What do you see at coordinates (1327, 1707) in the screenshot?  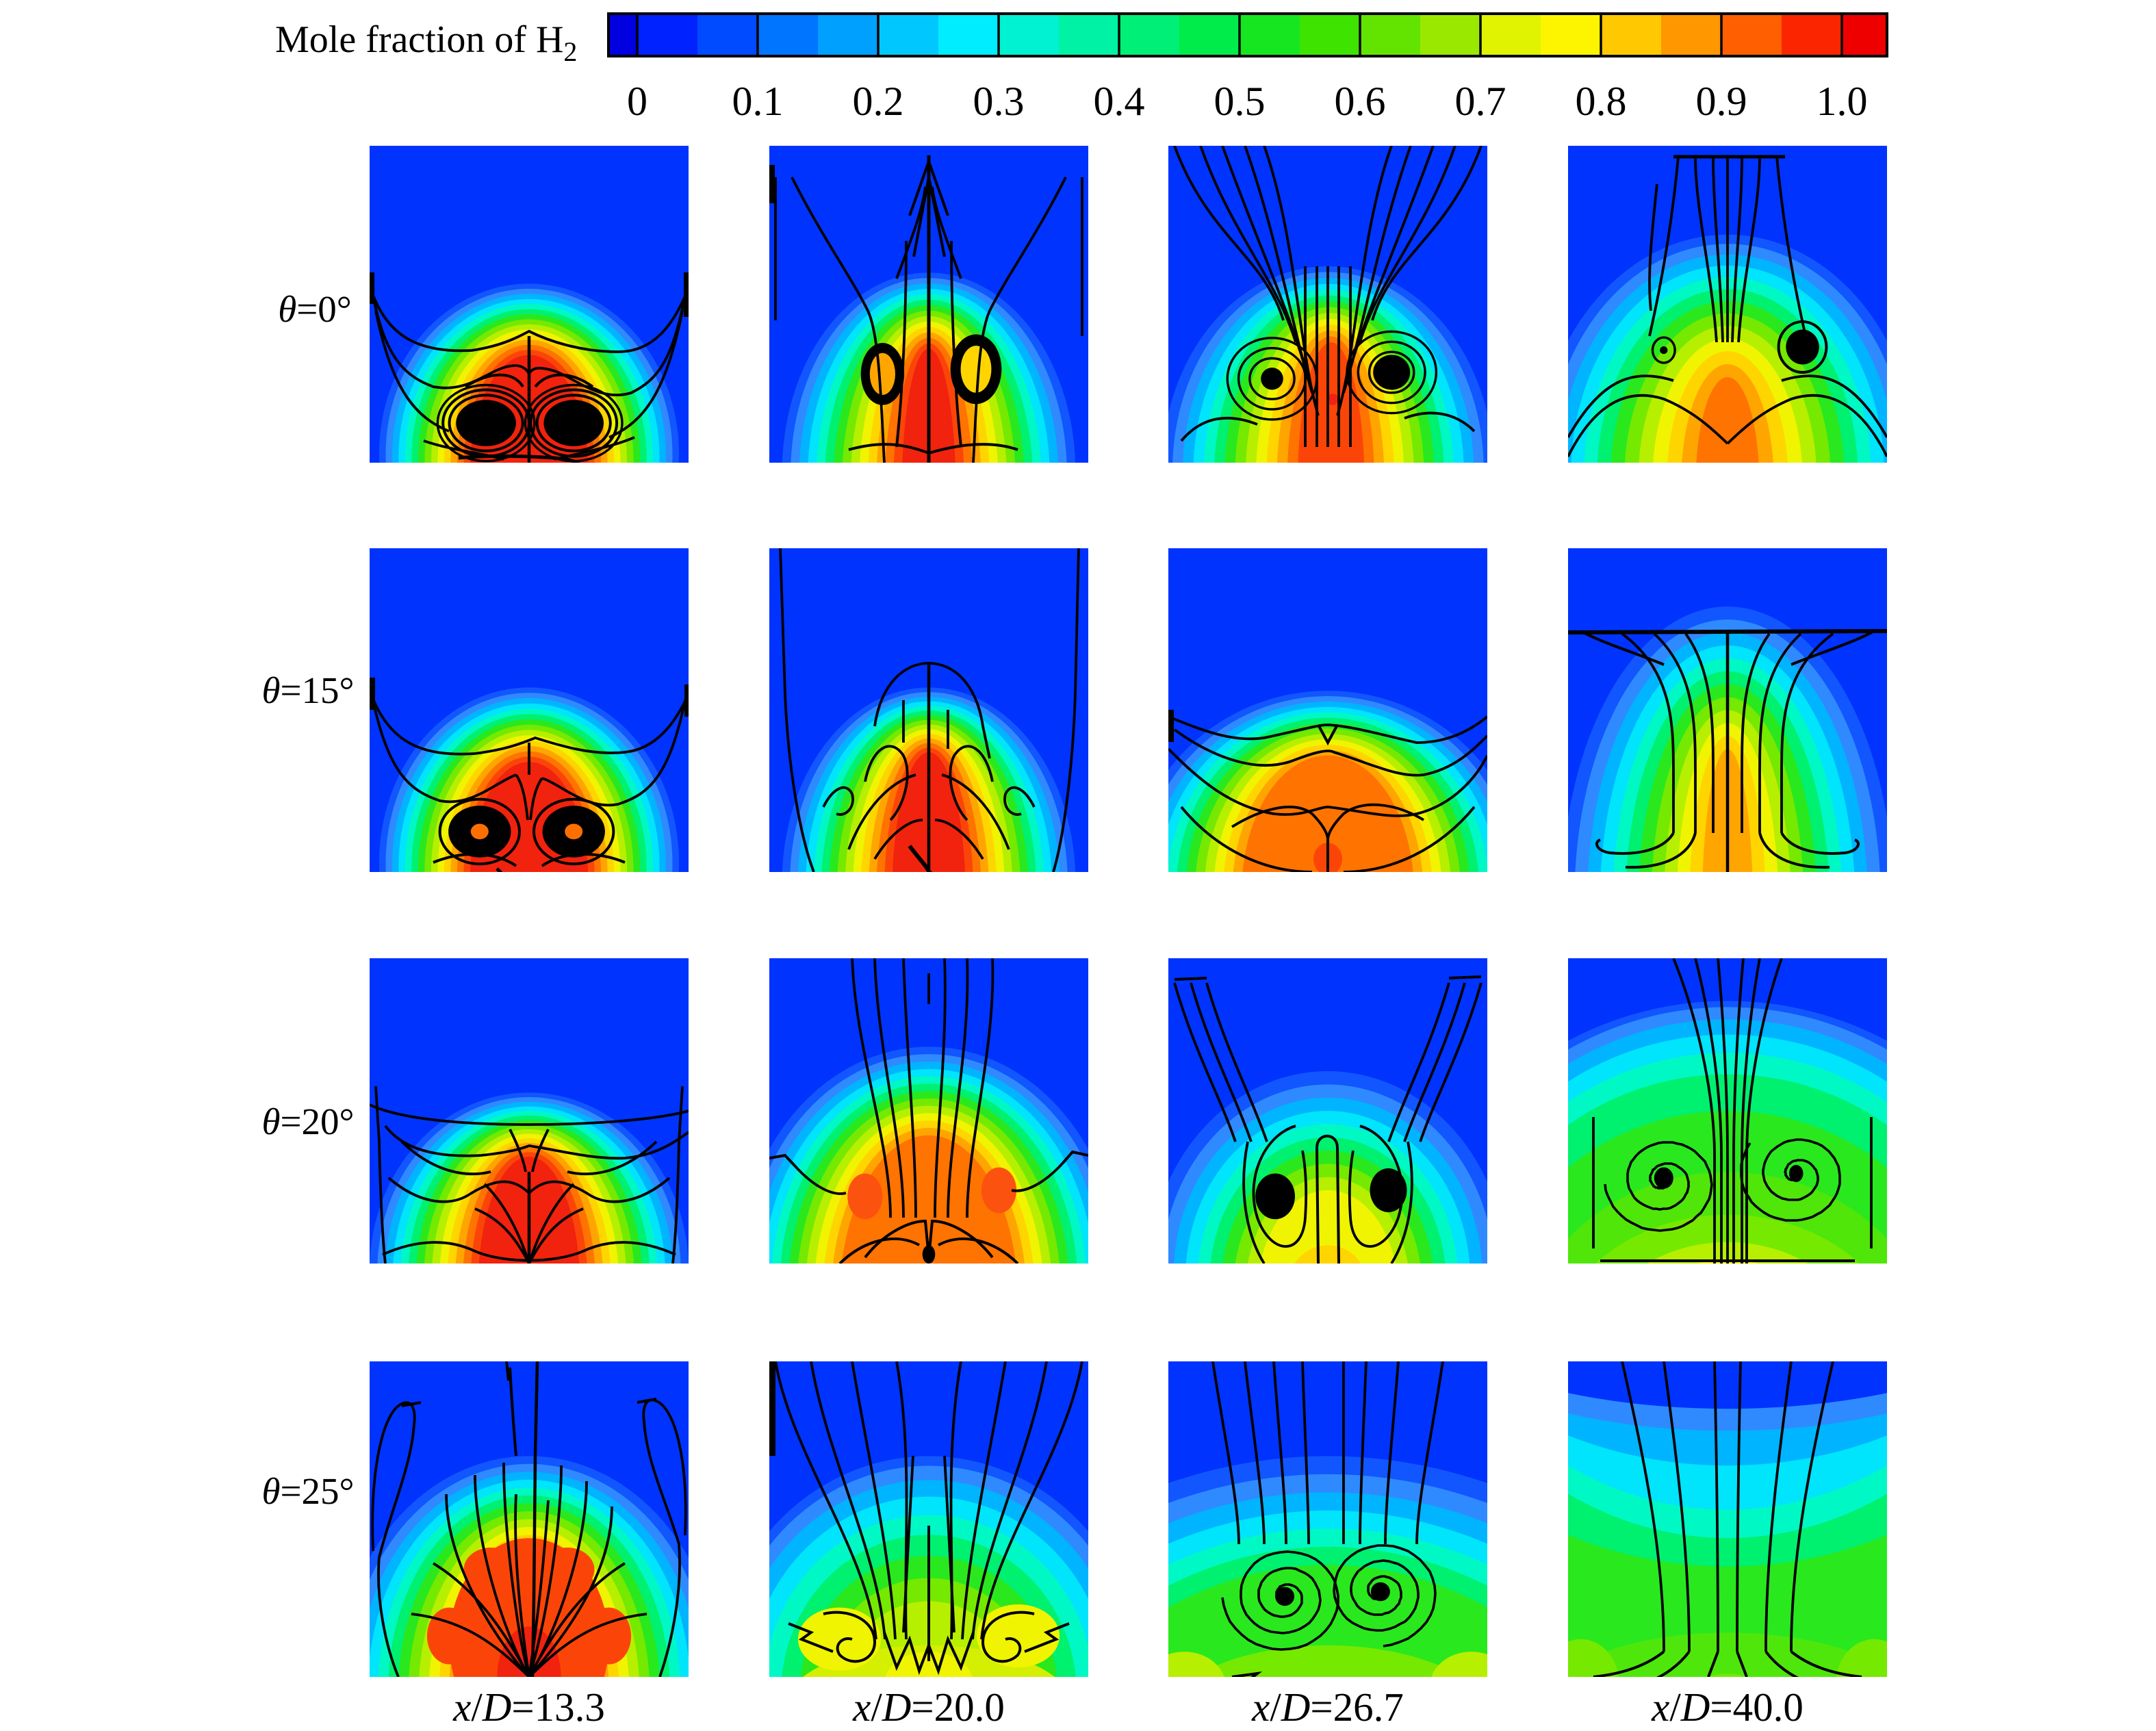 I see `svg-text: x/D=26.7` at bounding box center [1327, 1707].